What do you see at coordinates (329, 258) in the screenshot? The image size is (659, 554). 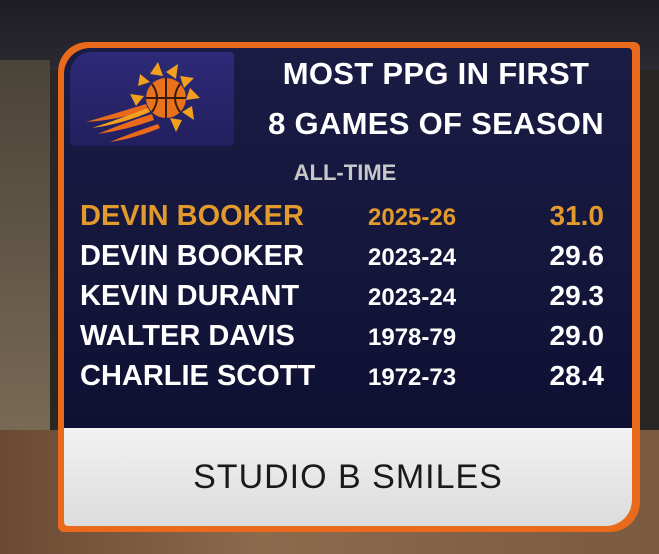 I see `table-row: DEVIN BOOKER 2023-24 29.6` at bounding box center [329, 258].